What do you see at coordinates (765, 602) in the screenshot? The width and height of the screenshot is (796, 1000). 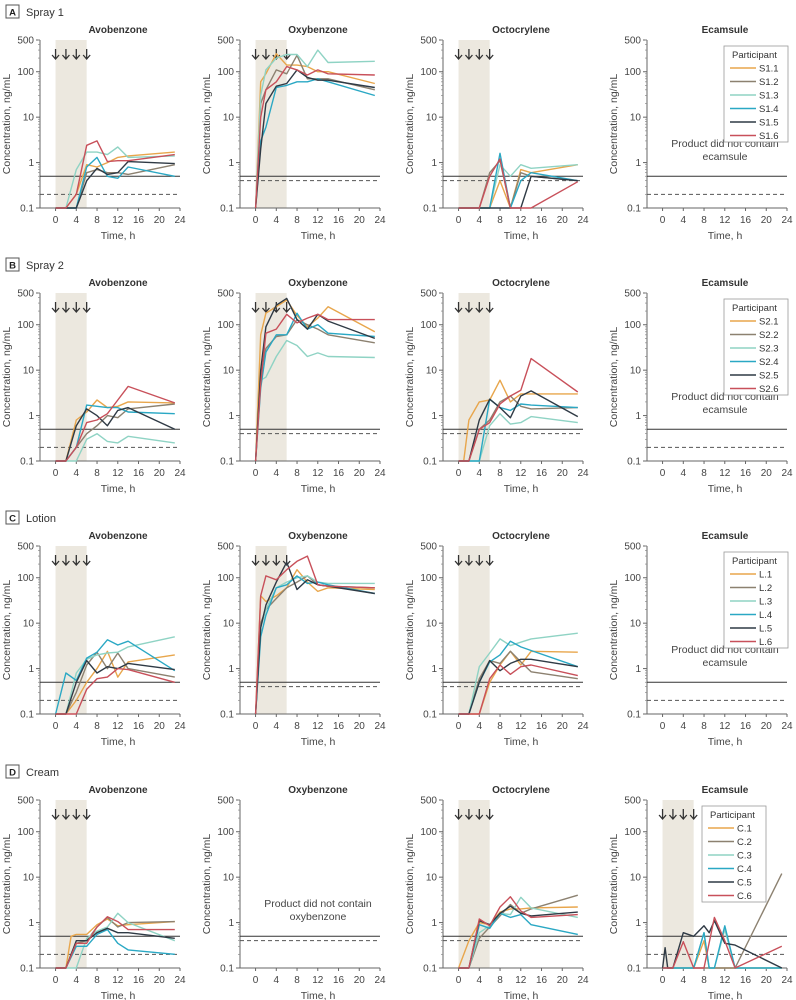 I see `legend-label: L.3` at bounding box center [765, 602].